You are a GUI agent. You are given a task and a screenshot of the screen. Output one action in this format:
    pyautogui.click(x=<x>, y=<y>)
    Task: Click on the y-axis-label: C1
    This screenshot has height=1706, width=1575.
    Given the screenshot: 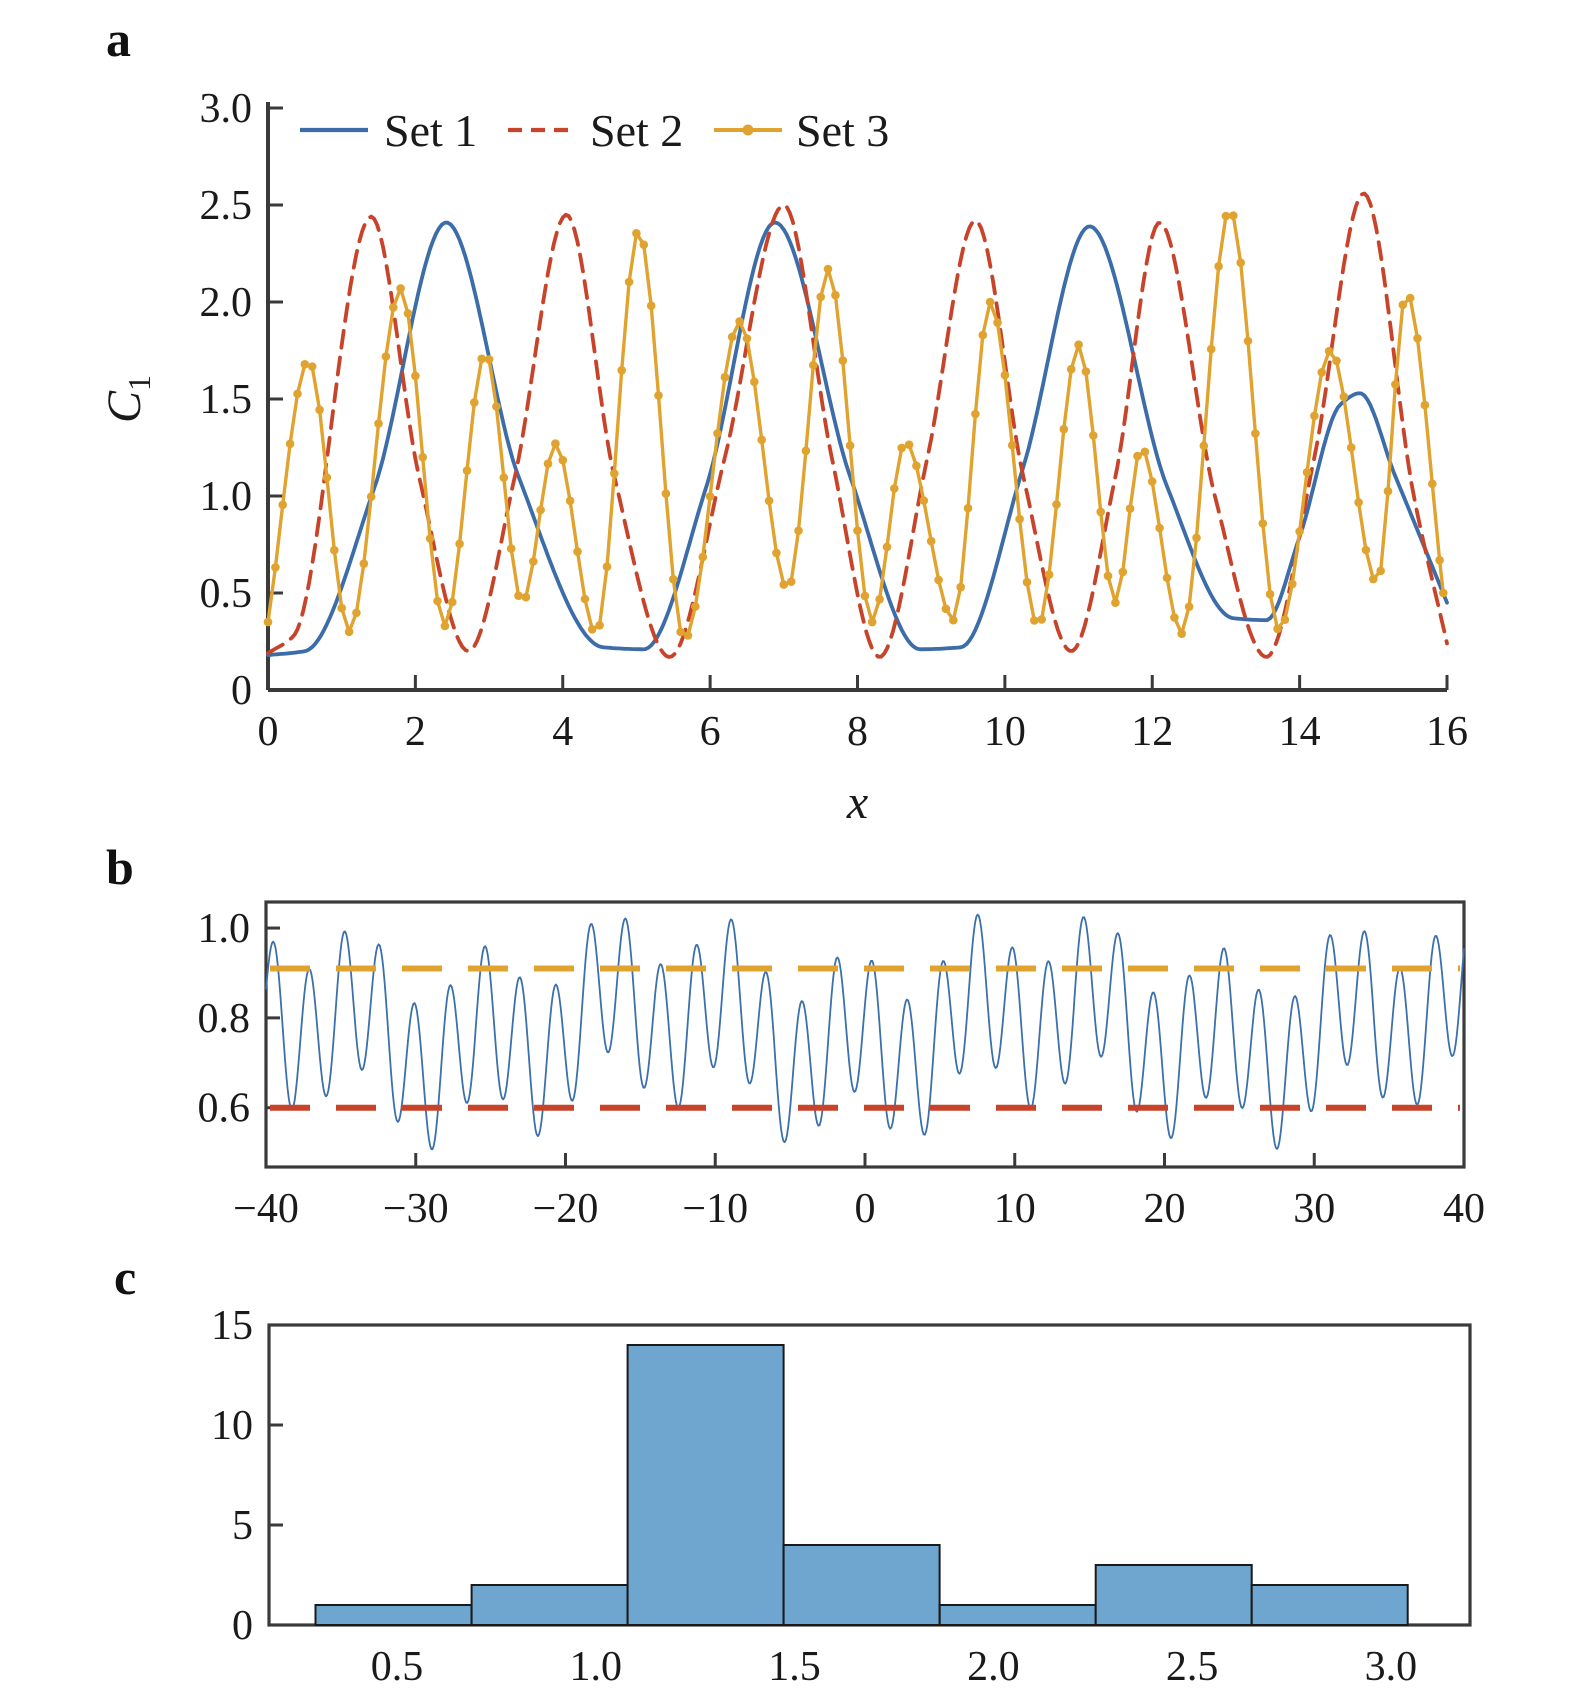 What is the action you would take?
    pyautogui.click(x=127, y=399)
    